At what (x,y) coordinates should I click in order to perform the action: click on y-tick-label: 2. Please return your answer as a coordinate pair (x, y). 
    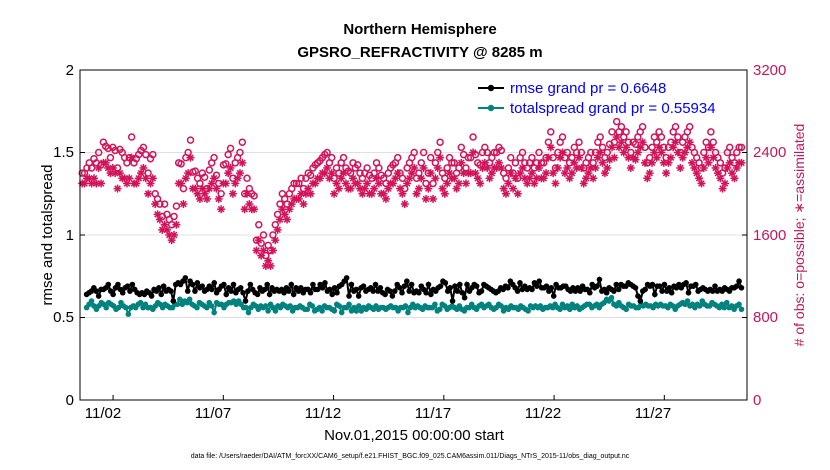
    Looking at the image, I should click on (70, 70).